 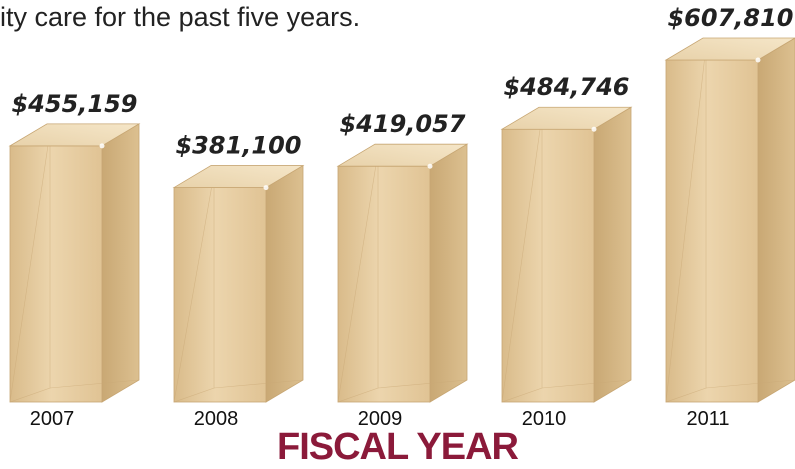 What do you see at coordinates (74, 104) in the screenshot?
I see `data-label: $455,159` at bounding box center [74, 104].